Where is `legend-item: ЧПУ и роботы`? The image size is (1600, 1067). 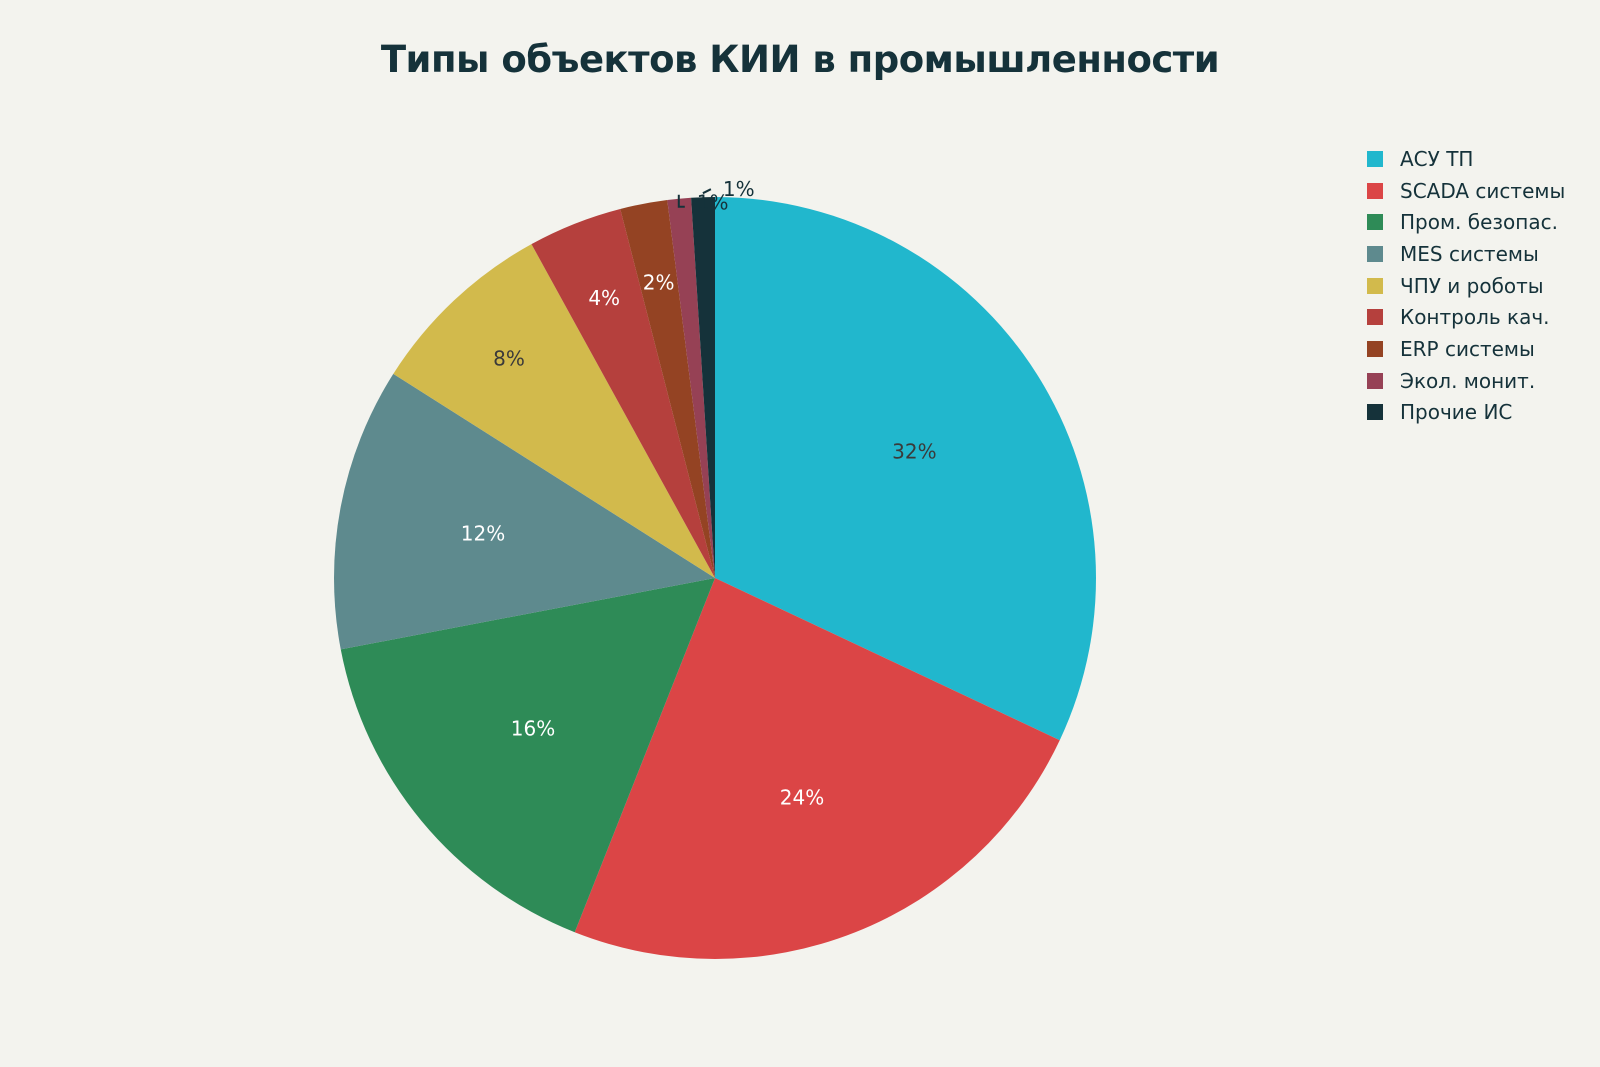
legend-item: ЧПУ и роботы is located at coordinates (1466, 286).